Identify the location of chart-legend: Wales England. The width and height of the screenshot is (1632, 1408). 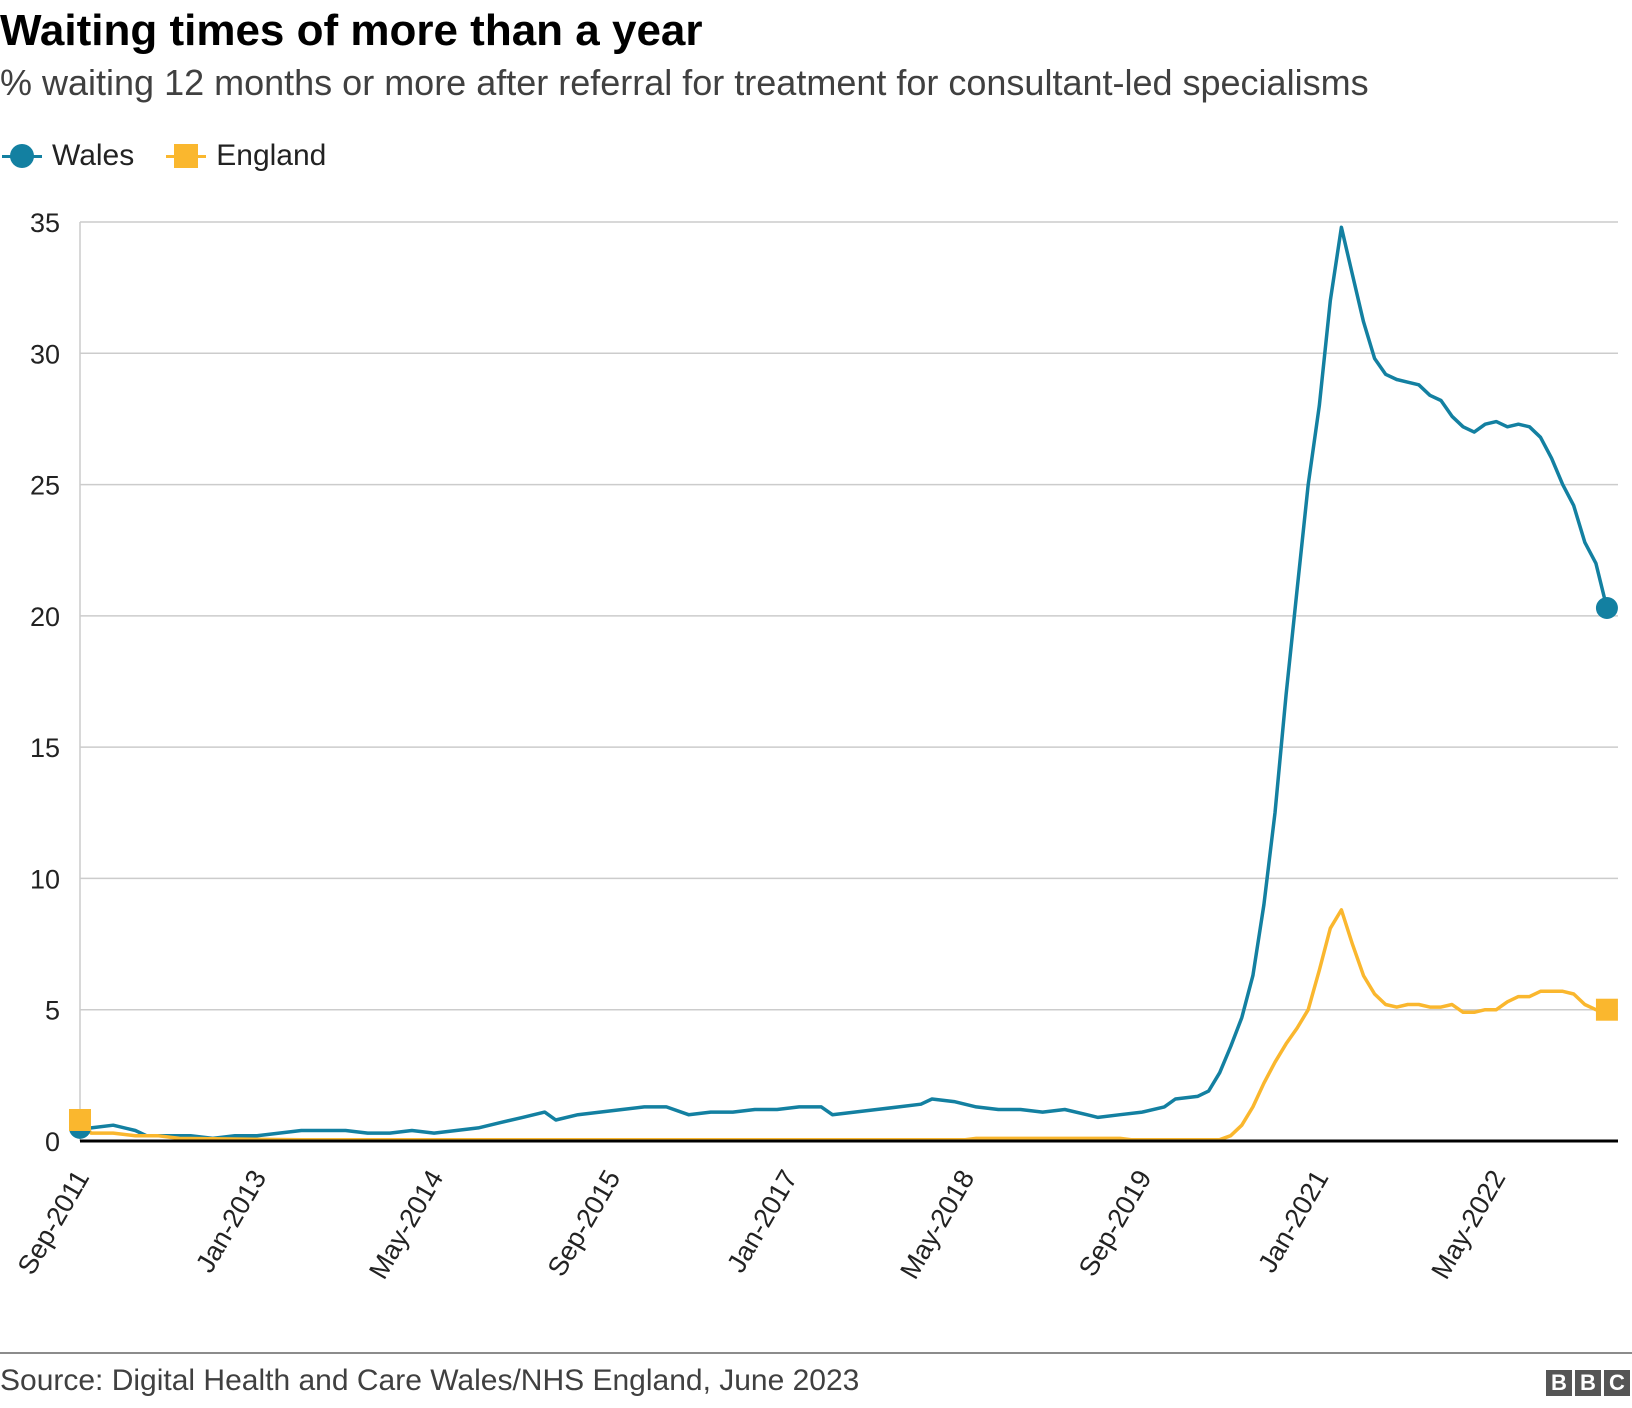
(178, 156).